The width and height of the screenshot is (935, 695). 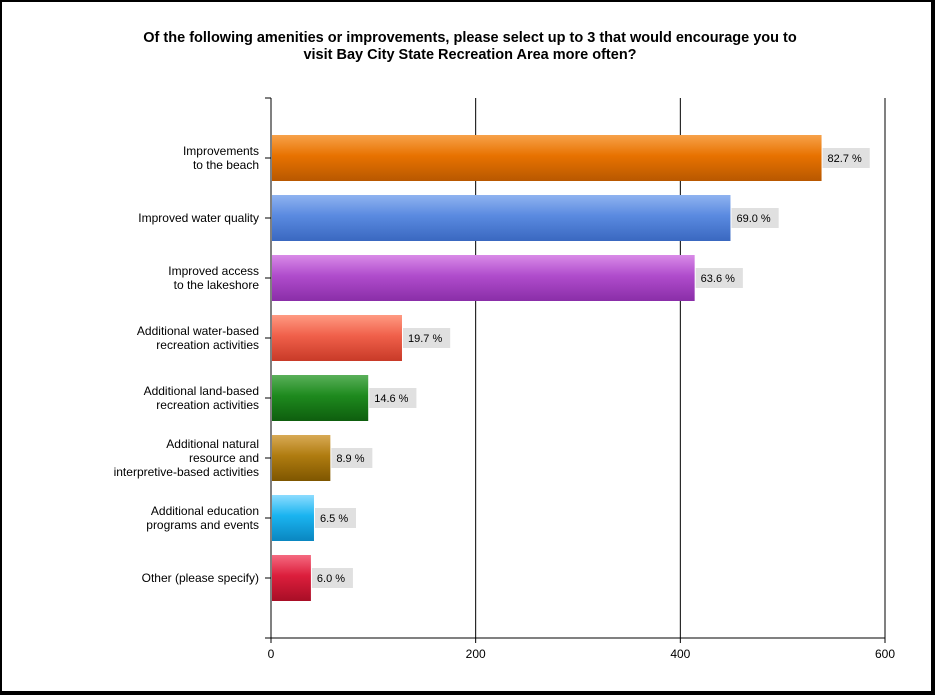 I want to click on value-label-1: 82.7 %, so click(x=845, y=159).